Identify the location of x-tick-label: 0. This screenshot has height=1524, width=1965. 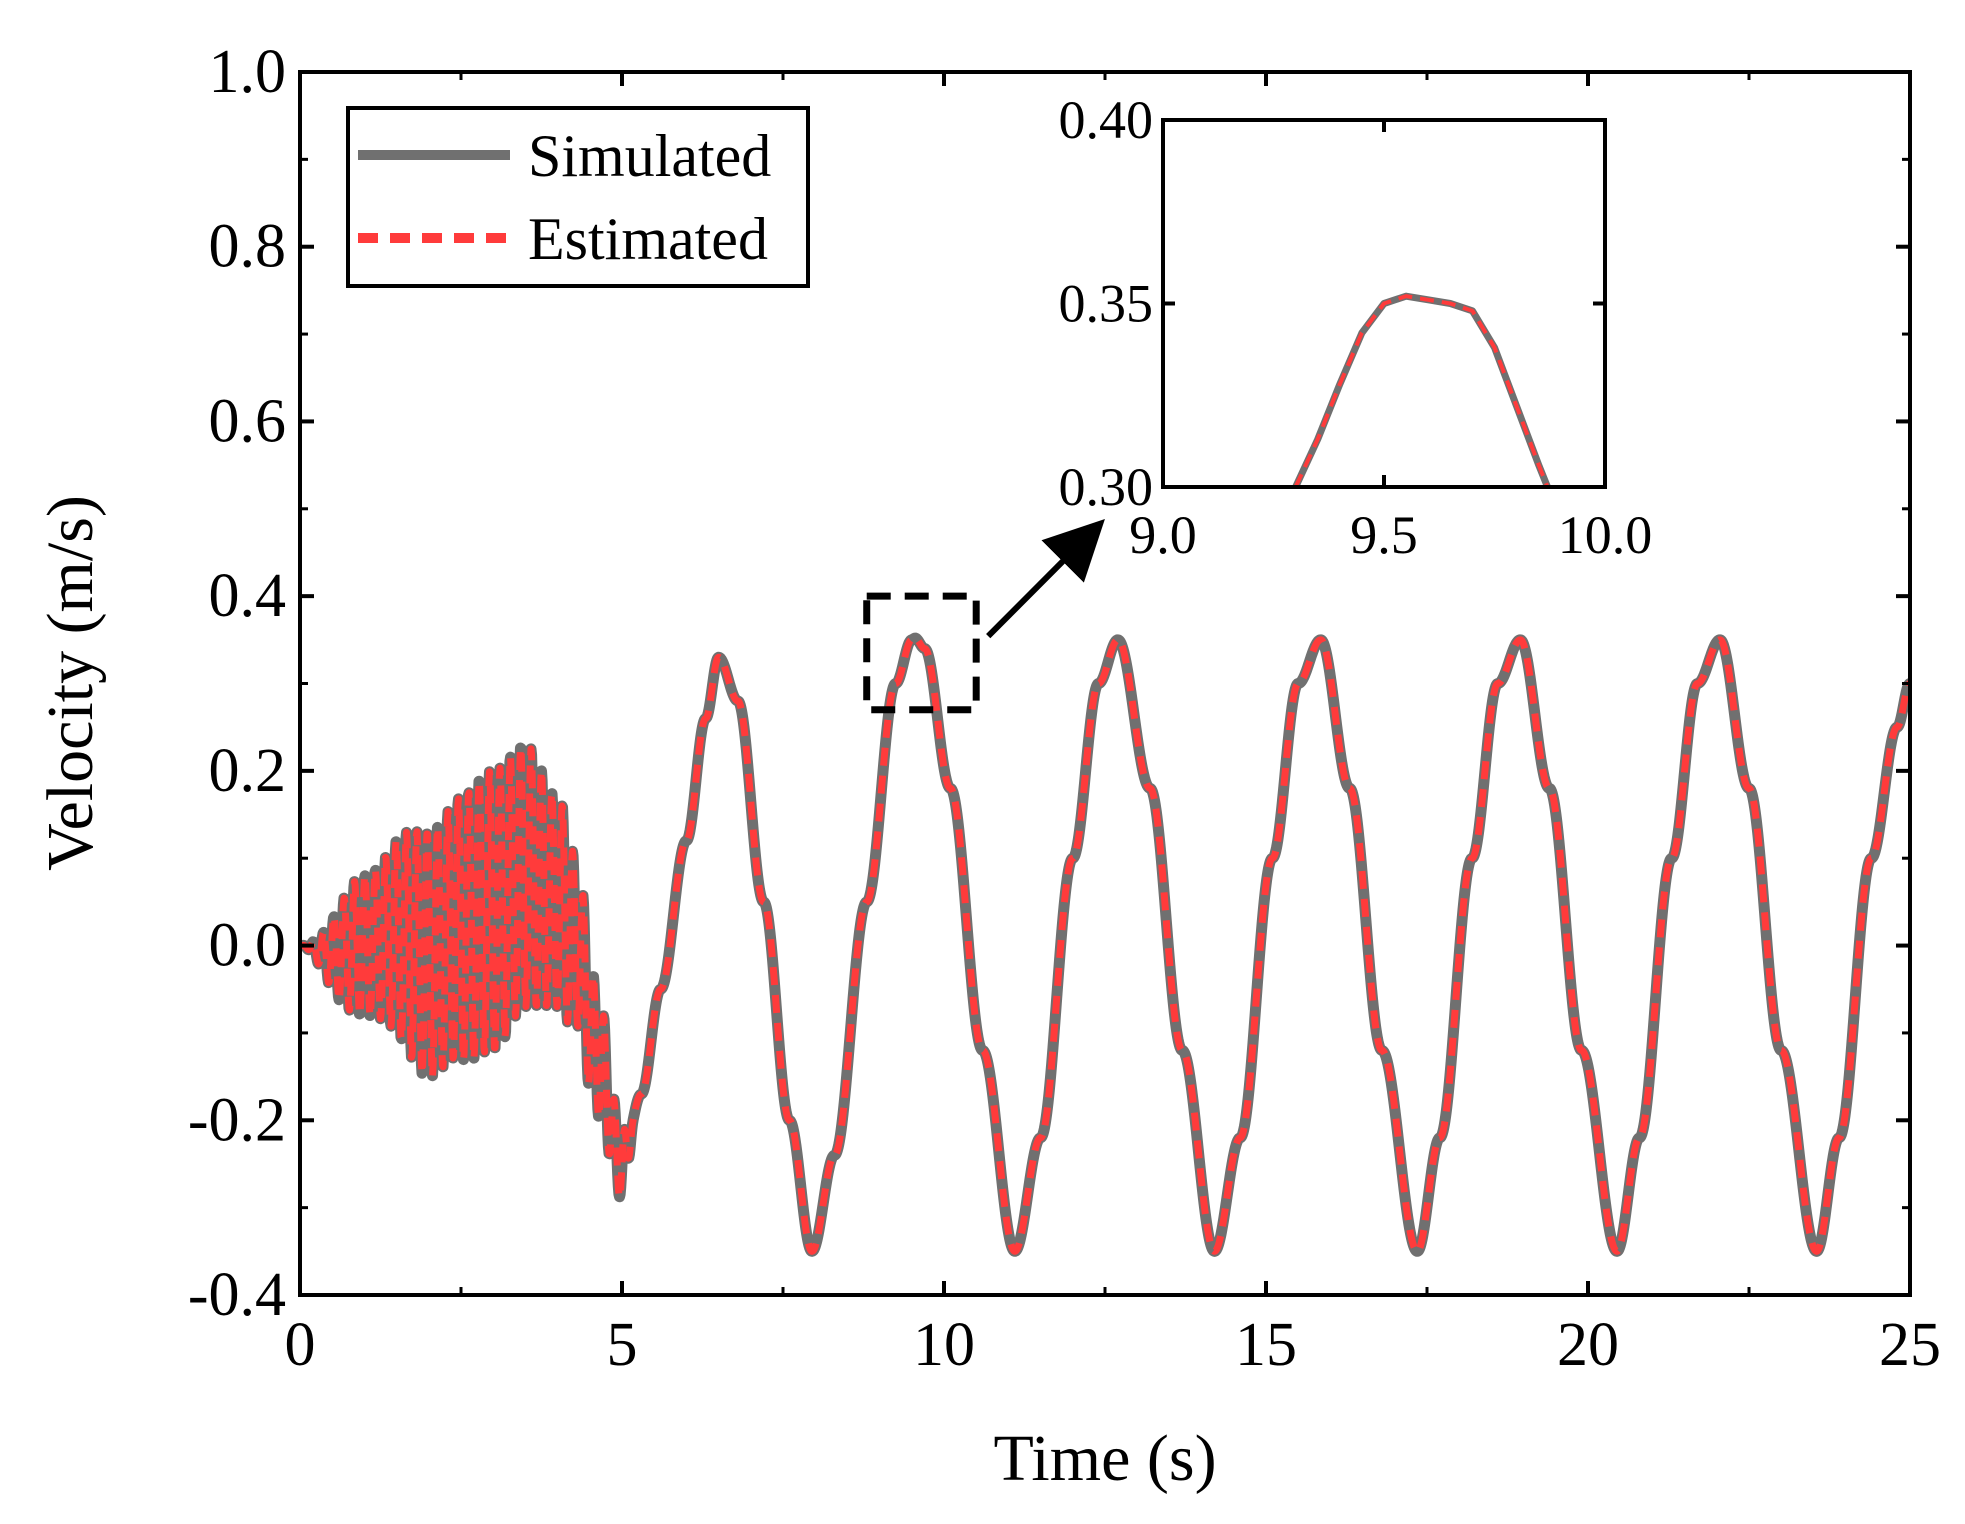
(300, 1345).